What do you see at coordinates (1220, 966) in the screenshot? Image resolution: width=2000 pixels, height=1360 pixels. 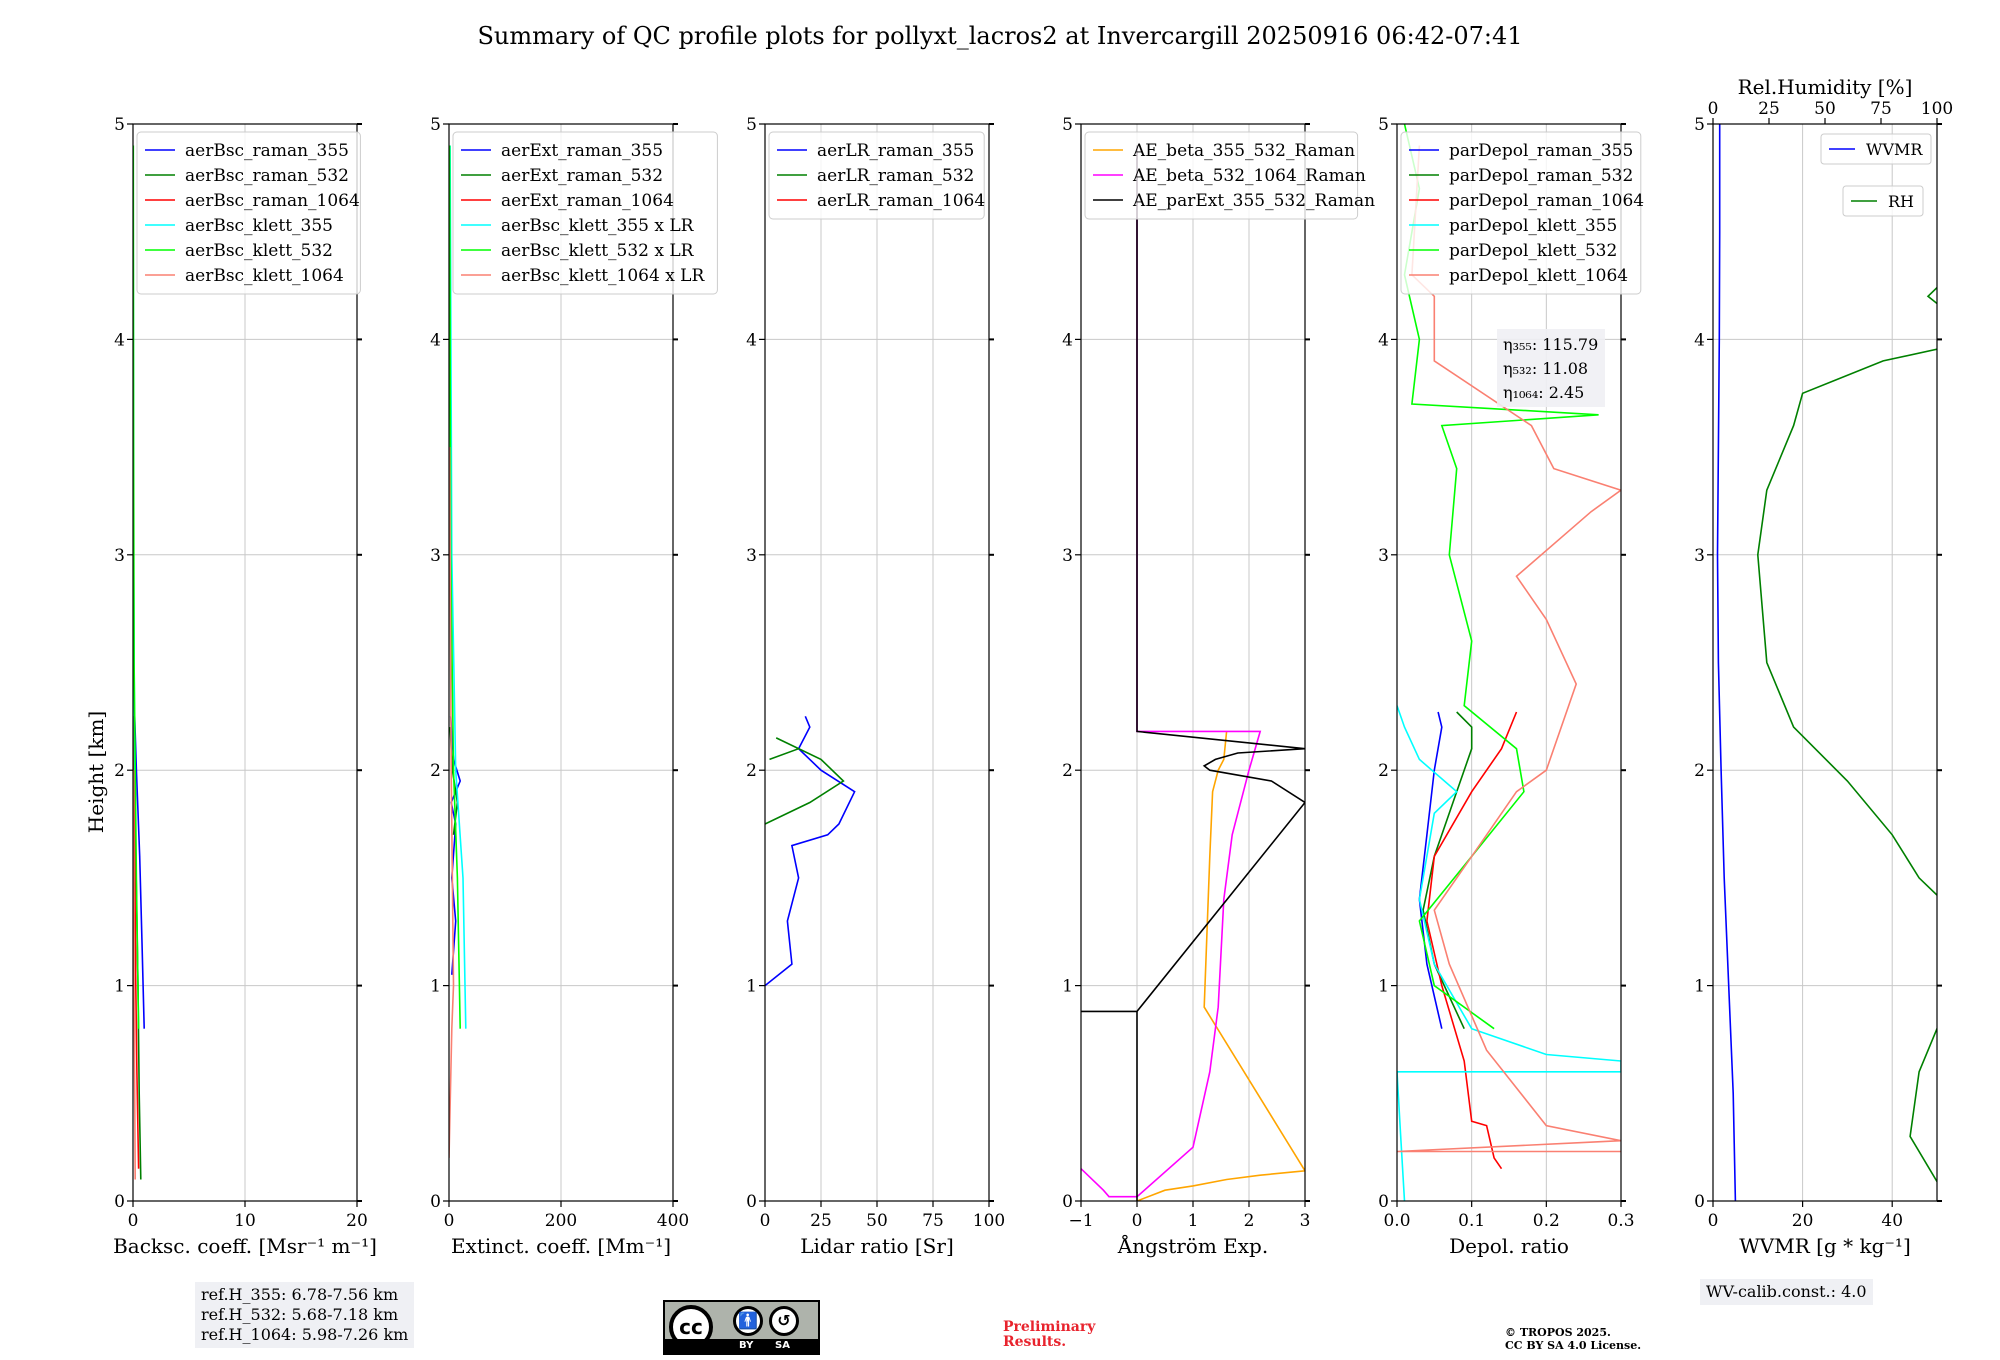 I see `series-line-AE_beta_355_532_Raman` at bounding box center [1220, 966].